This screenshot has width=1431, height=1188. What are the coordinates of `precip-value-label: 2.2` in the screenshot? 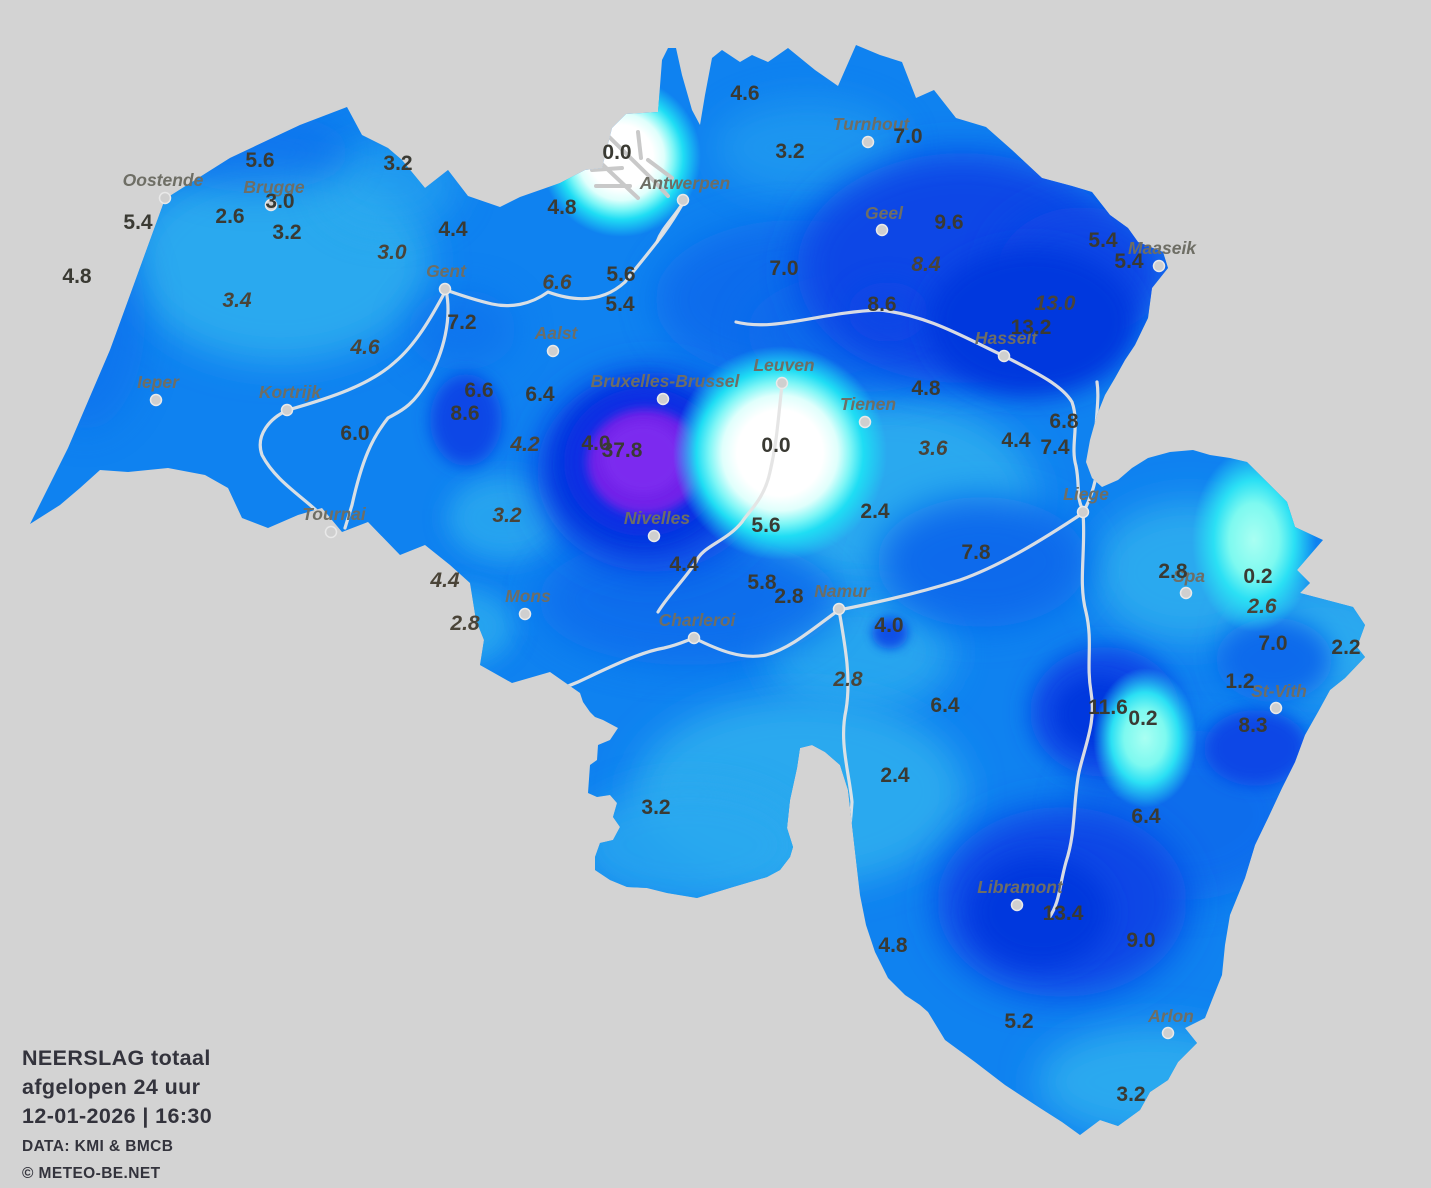 It's located at (1345, 647).